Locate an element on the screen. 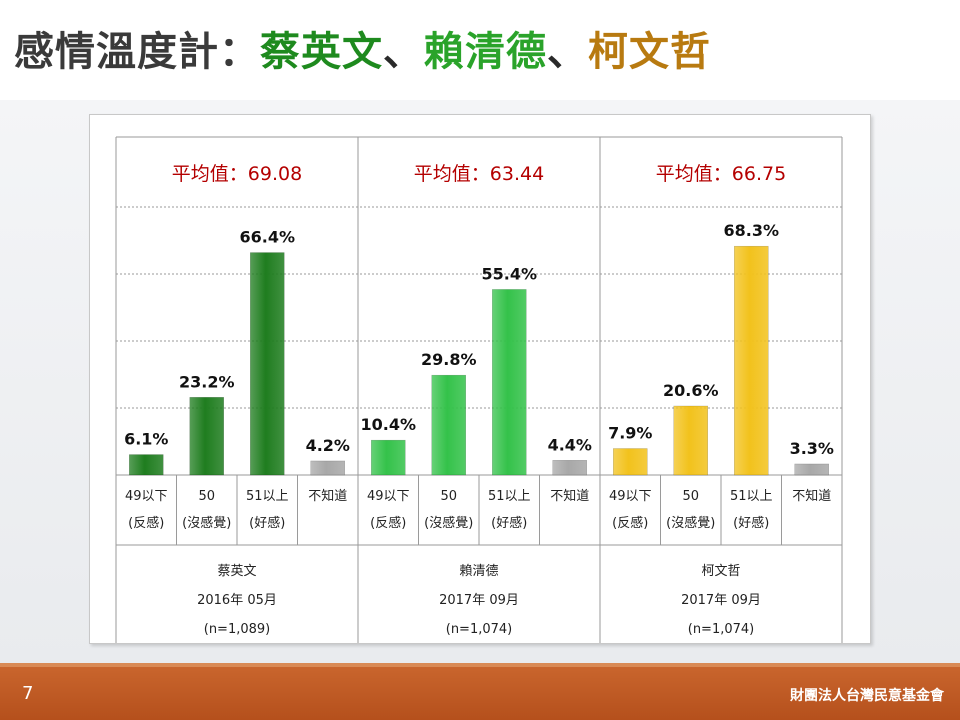 This screenshot has height=720, width=960. group-sample: (n=1,089) is located at coordinates (237, 629).